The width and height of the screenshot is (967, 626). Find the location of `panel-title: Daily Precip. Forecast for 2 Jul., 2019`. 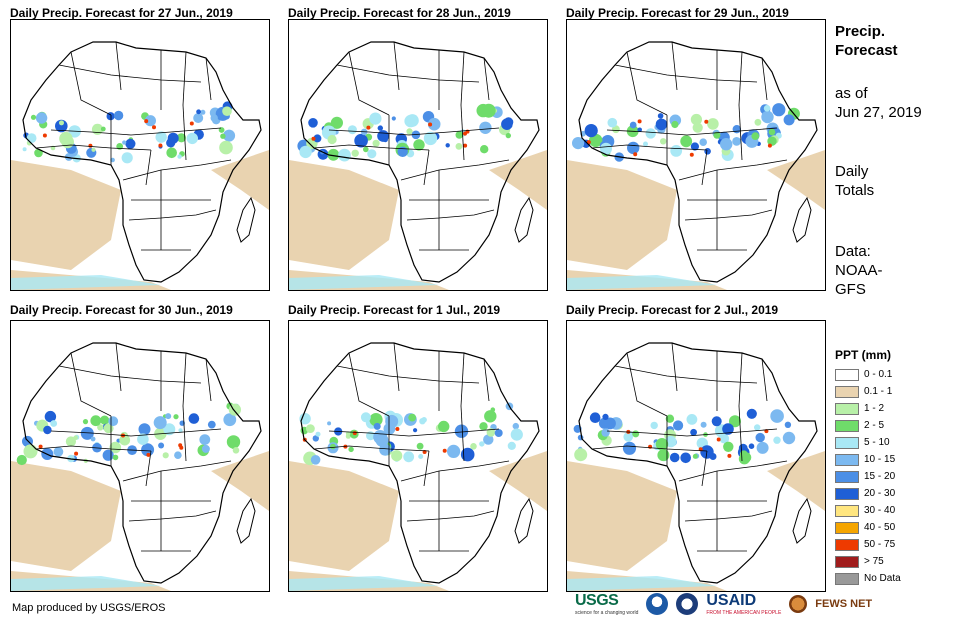

panel-title: Daily Precip. Forecast for 2 Jul., 2019 is located at coordinates (672, 310).